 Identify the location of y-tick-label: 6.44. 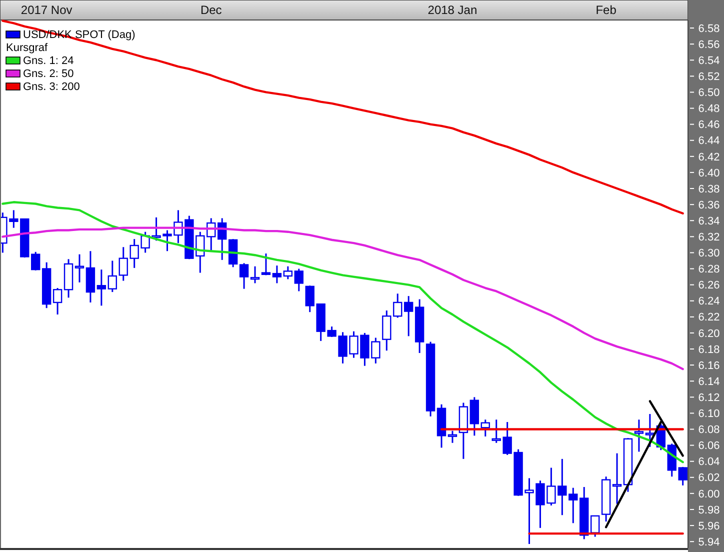
(709, 141).